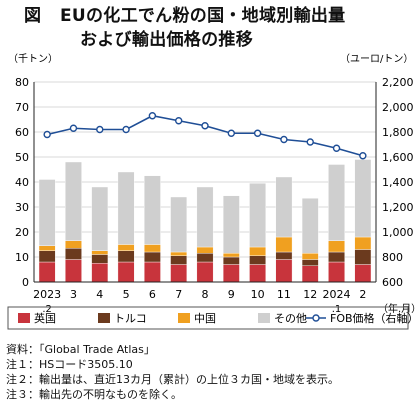 The height and width of the screenshot is (405, 420). What do you see at coordinates (284, 294) in the screenshot?
I see `x-tick-label: 11` at bounding box center [284, 294].